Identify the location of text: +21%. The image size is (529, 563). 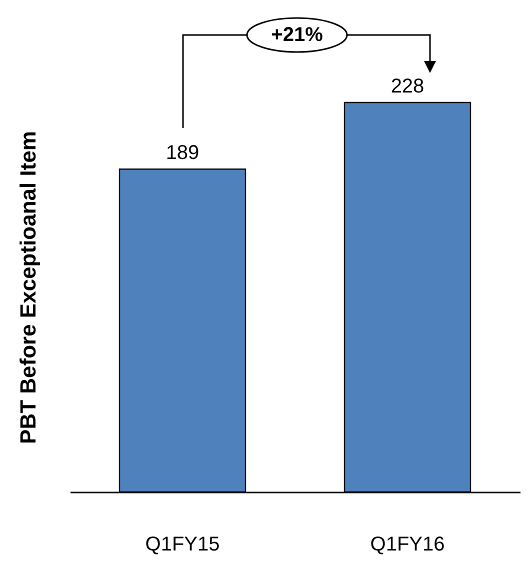
(297, 35).